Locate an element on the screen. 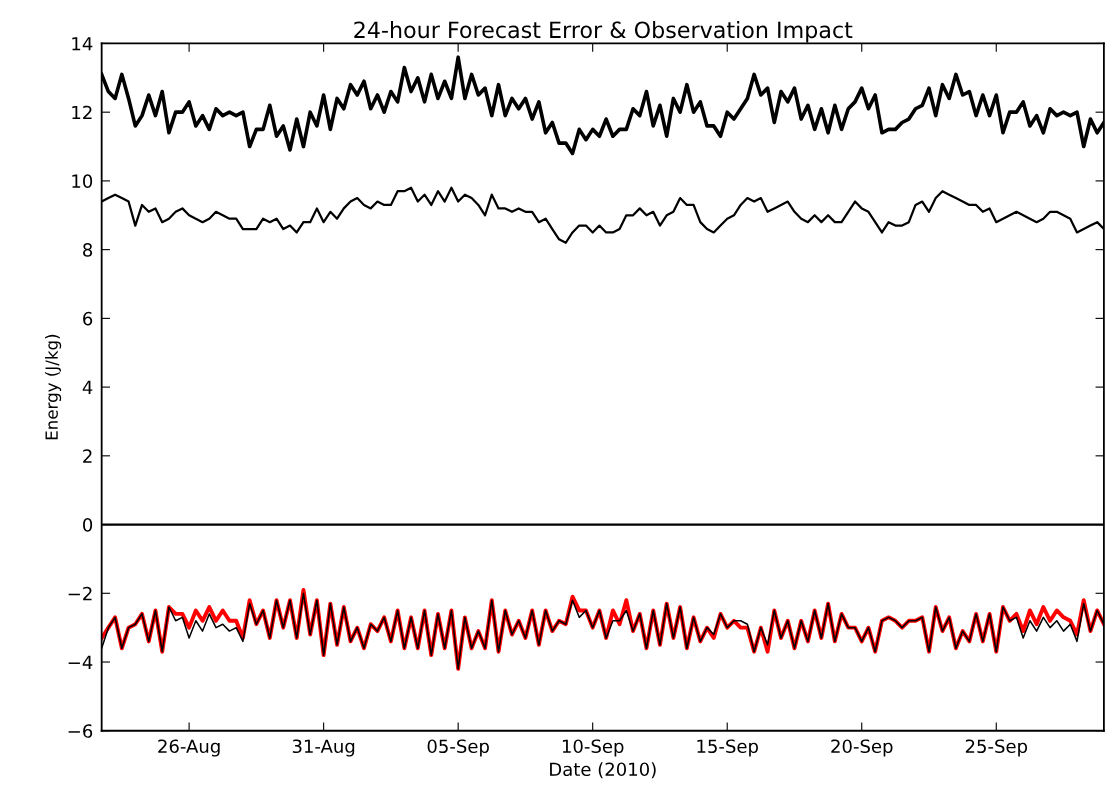  y-tick-label: 10 is located at coordinates (82, 181).